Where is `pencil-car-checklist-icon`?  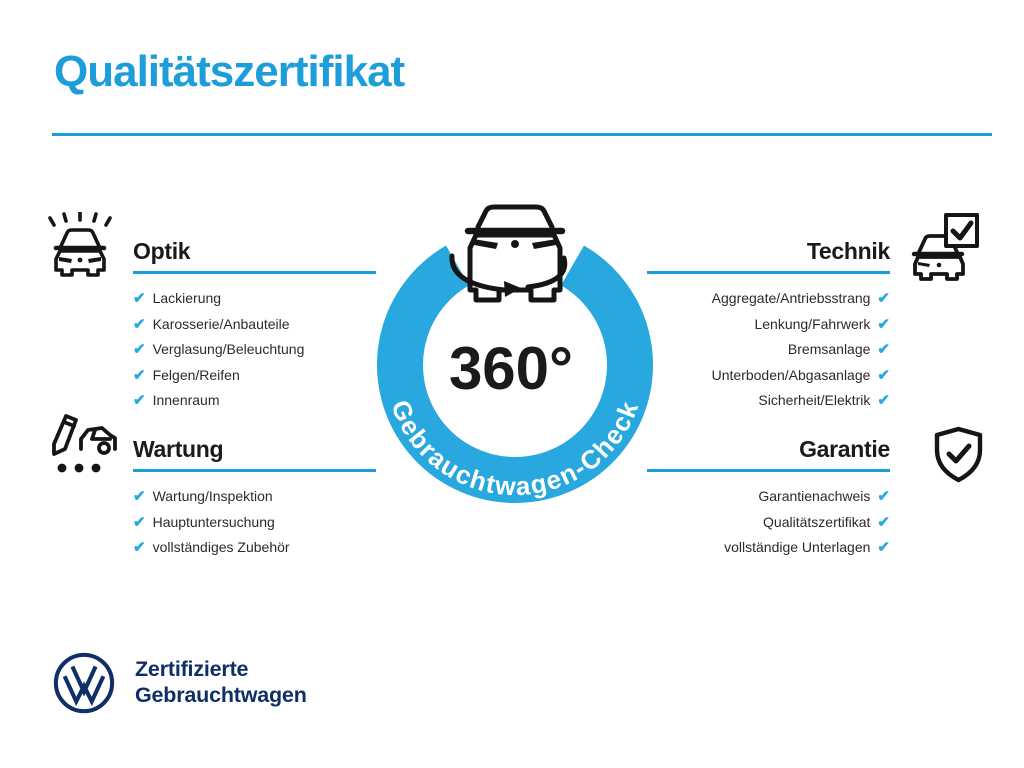
pencil-car-checklist-icon is located at coordinates (84, 443).